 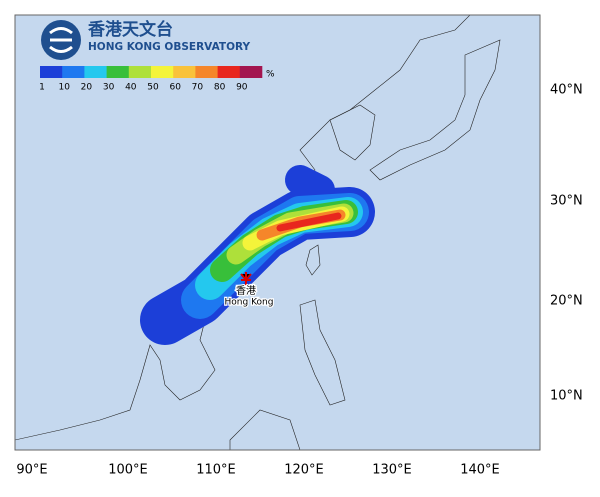 What do you see at coordinates (566, 396) in the screenshot?
I see `latitude-label: 10°N` at bounding box center [566, 396].